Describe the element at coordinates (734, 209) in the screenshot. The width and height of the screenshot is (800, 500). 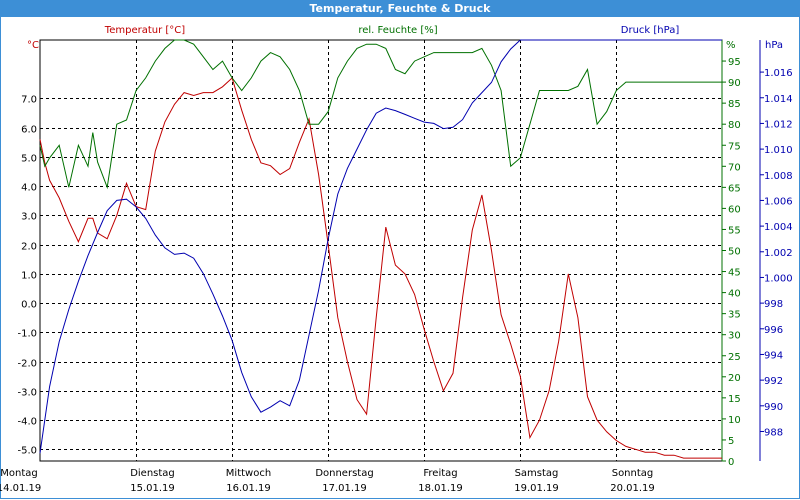
I see `humidity-tick-label: 60` at that location.